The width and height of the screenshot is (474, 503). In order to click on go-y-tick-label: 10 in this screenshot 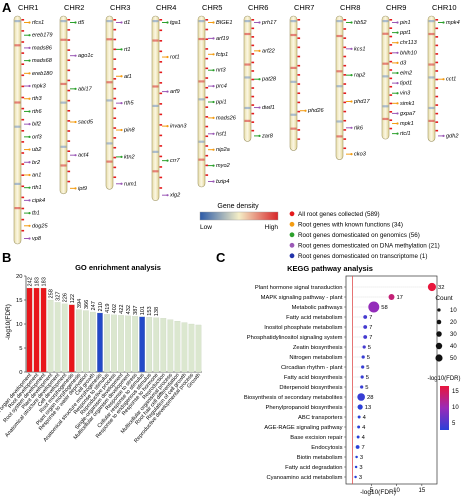, I will do `click(19, 325)`.